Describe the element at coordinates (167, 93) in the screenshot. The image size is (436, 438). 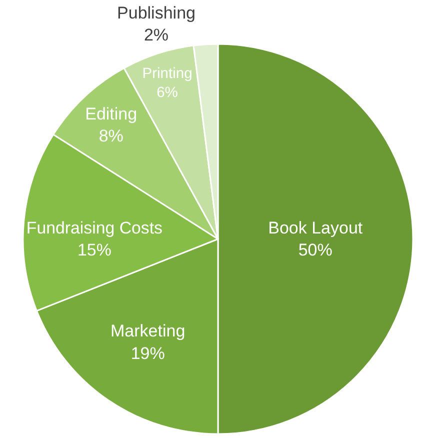
I see `data-label: 6%` at that location.